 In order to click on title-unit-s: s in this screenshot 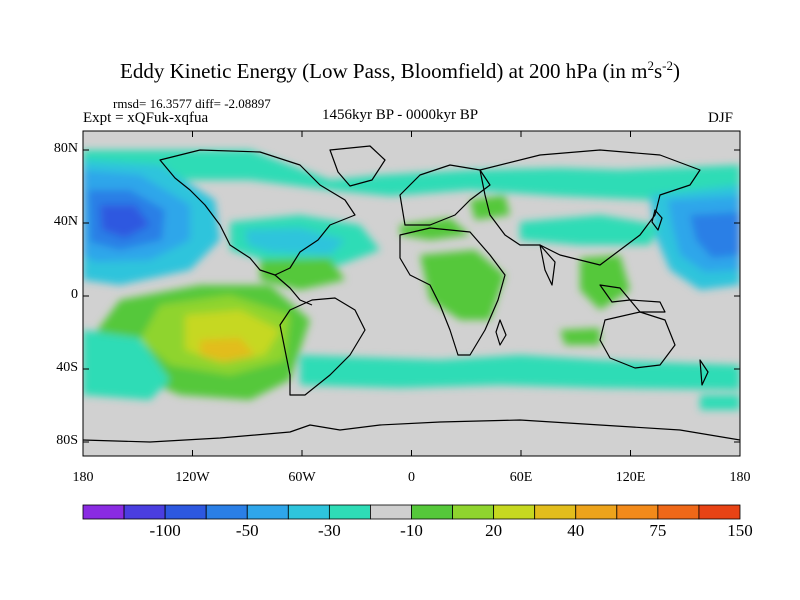, I will do `click(658, 71)`.